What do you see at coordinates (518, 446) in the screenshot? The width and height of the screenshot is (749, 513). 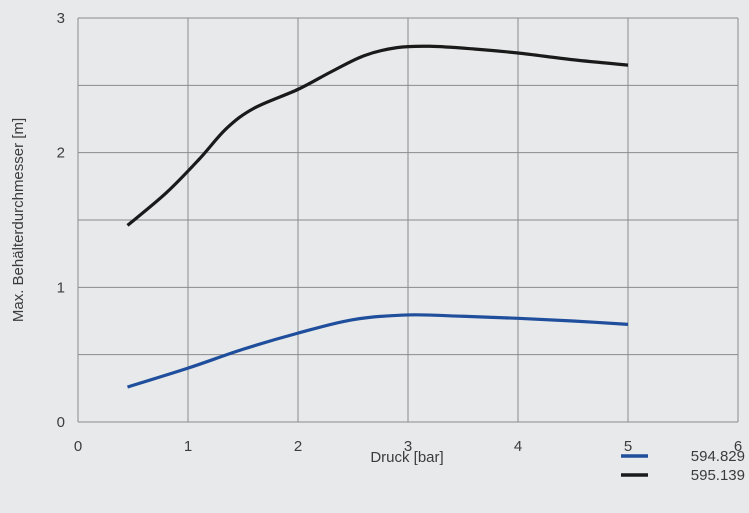 I see `x-tick-label: 4` at bounding box center [518, 446].